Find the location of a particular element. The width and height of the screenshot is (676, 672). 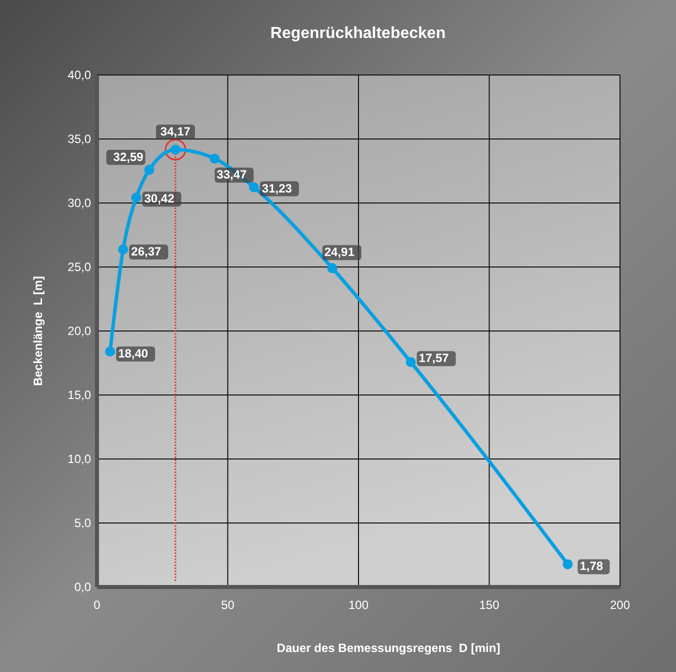

y-tick-label: 20,0 is located at coordinates (80, 331).